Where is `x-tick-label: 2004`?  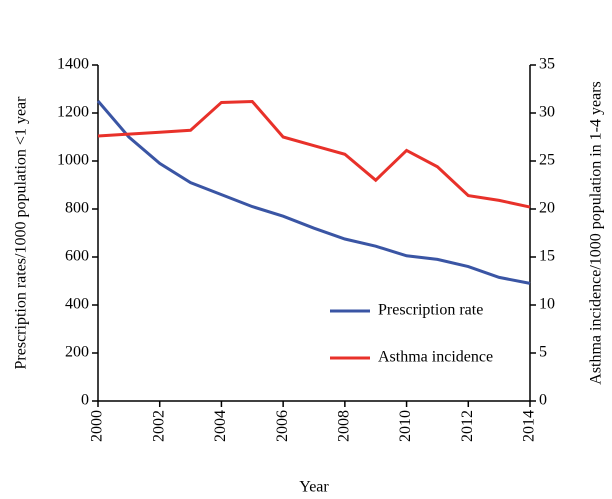
x-tick-label: 2004 is located at coordinates (220, 426).